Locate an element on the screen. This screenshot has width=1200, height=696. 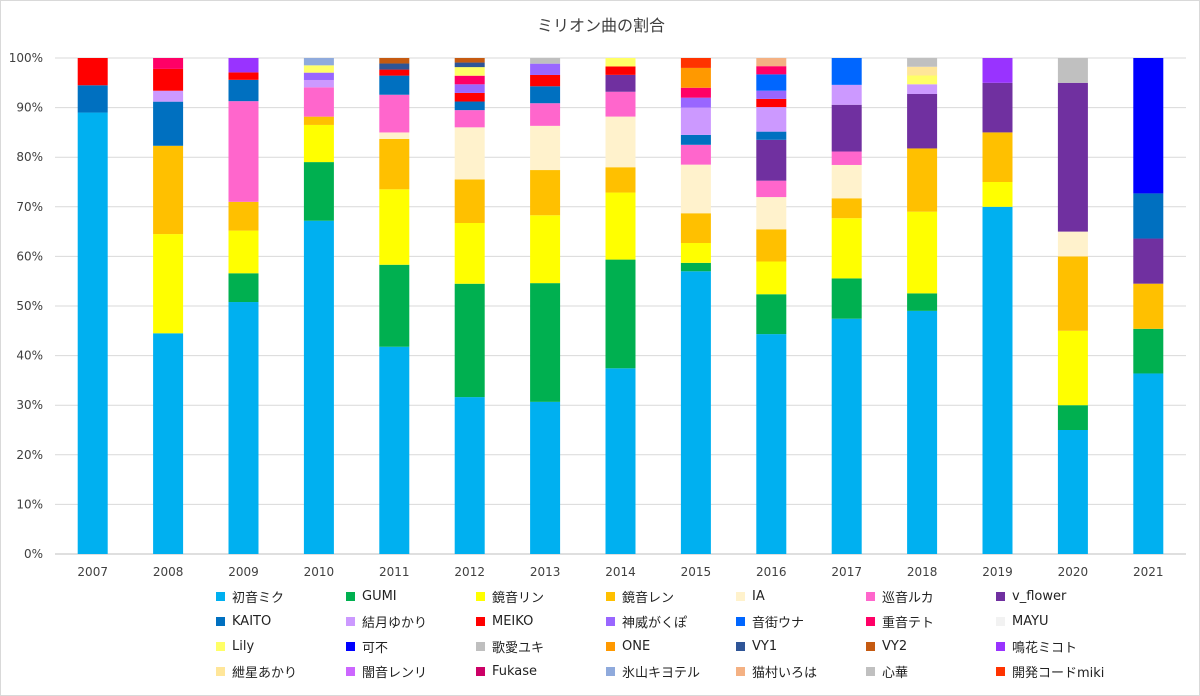
chart-title: ミリオン曲の割合 is located at coordinates (601, 25).